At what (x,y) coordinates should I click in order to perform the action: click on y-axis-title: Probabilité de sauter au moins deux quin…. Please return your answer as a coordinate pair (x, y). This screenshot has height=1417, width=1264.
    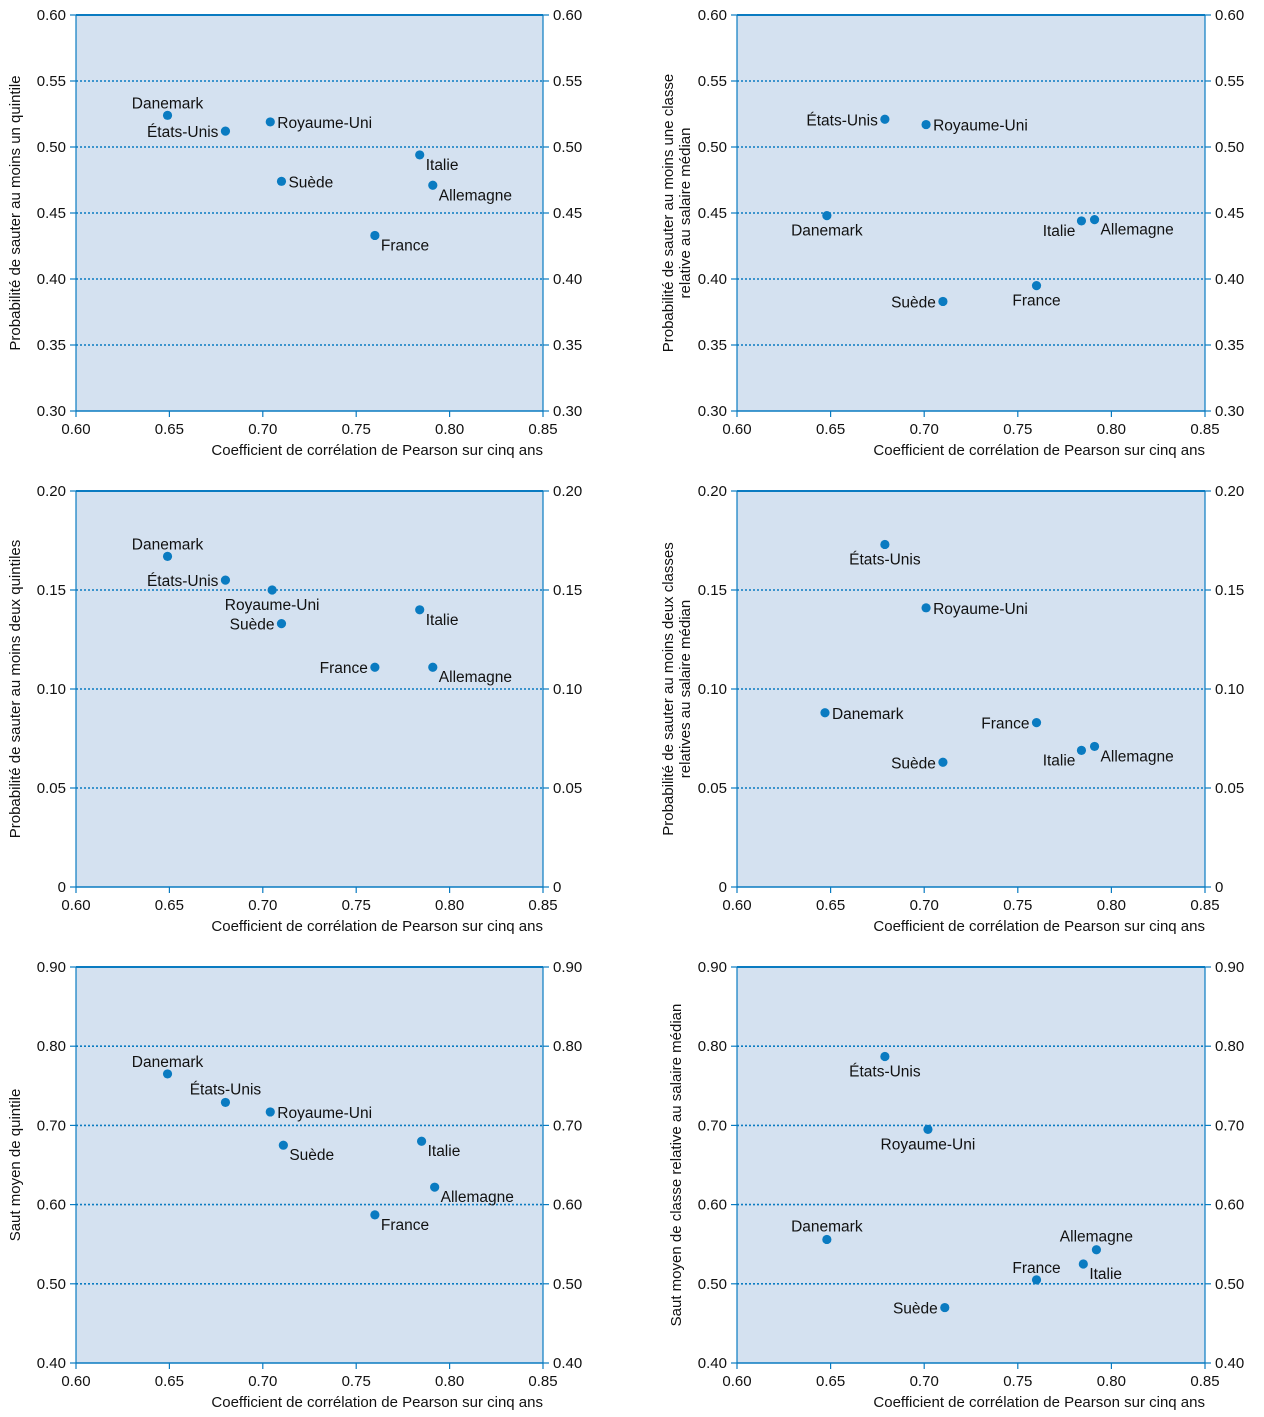
    Looking at the image, I should click on (15, 689).